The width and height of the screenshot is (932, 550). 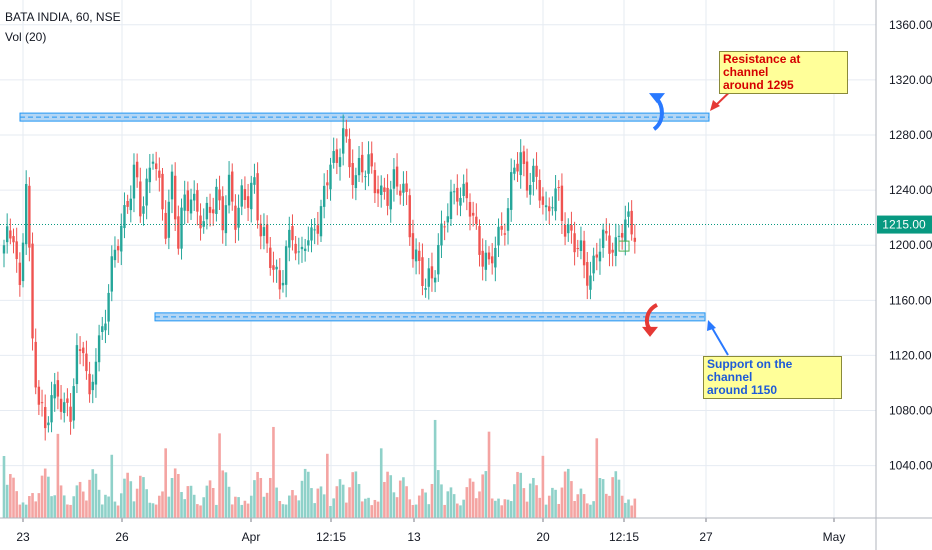 I want to click on resistance-annotation: Resistance at channel around 1295, so click(x=783, y=72).